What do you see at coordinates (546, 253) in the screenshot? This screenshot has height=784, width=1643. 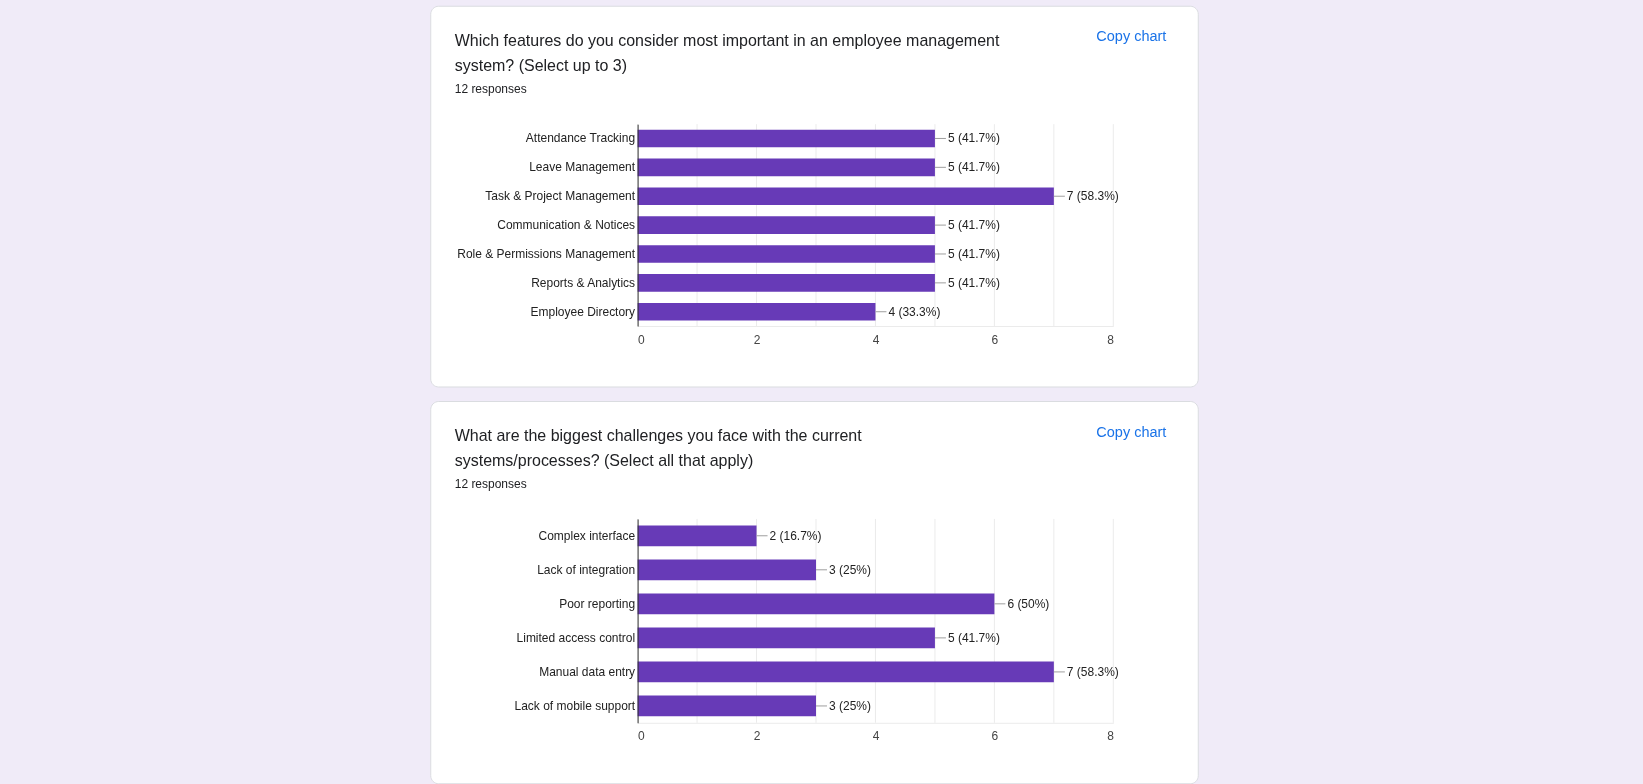 I see `y-tick-label: Role & Permissions Management` at bounding box center [546, 253].